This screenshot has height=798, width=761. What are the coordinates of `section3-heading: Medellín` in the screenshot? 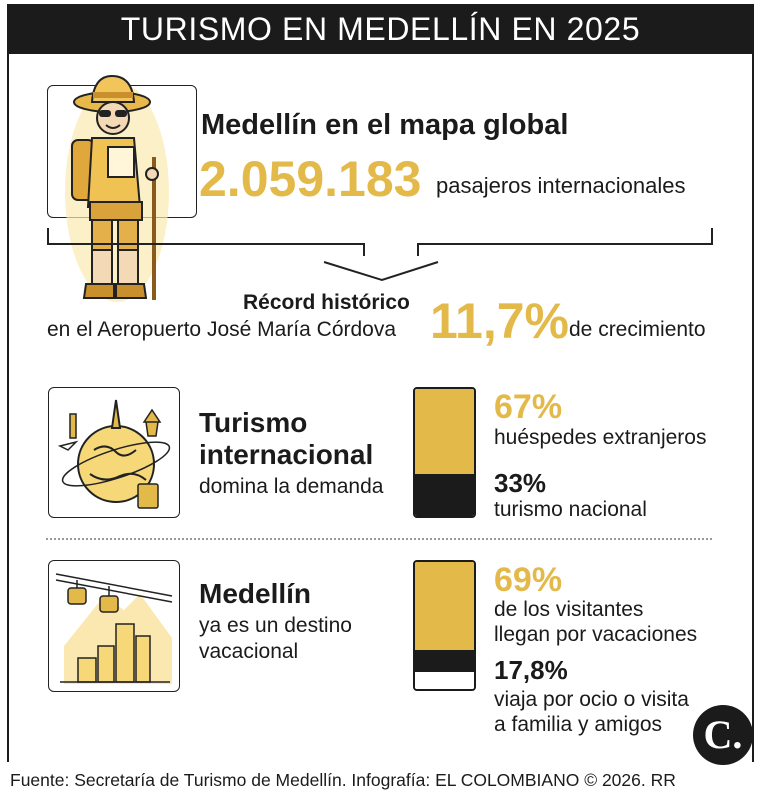 It's located at (255, 593).